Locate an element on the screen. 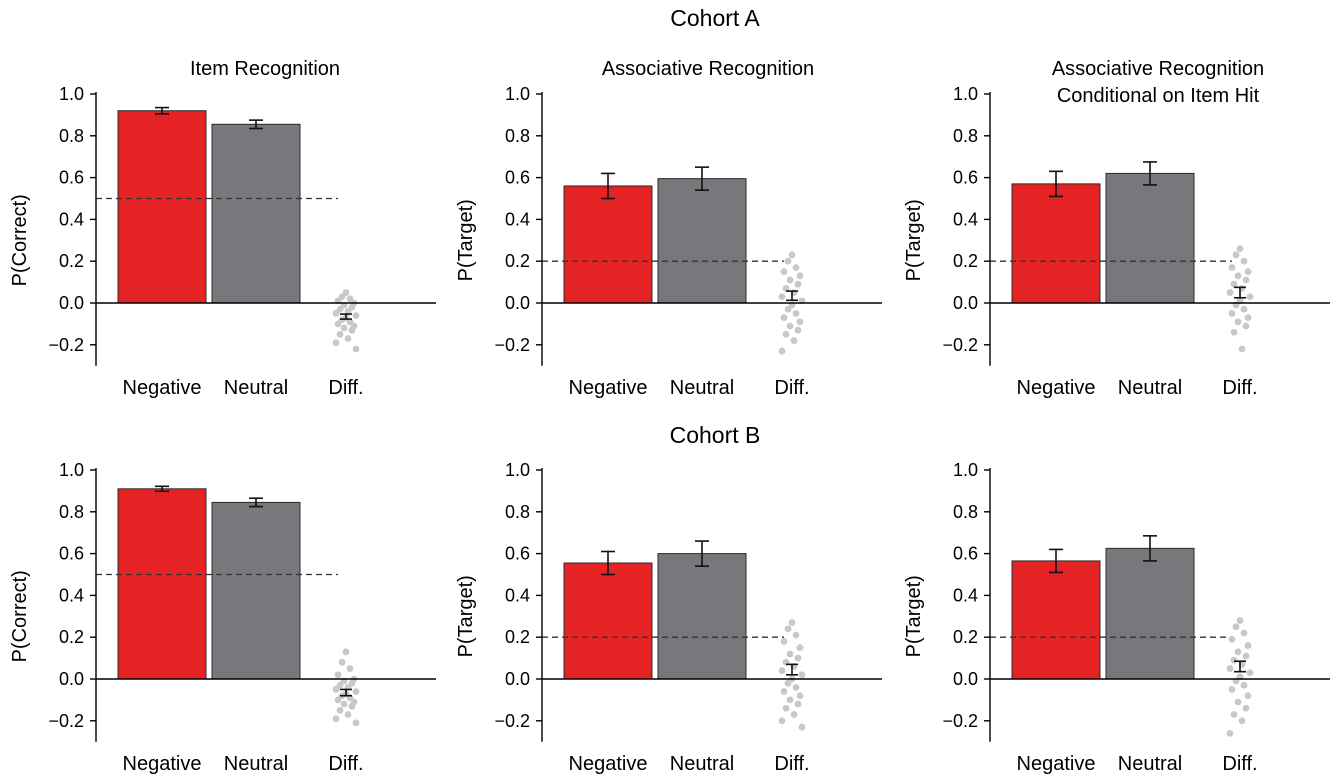 Image resolution: width=1330 pixels, height=780 pixels. cohort-b-title: Cohort B is located at coordinates (715, 435).